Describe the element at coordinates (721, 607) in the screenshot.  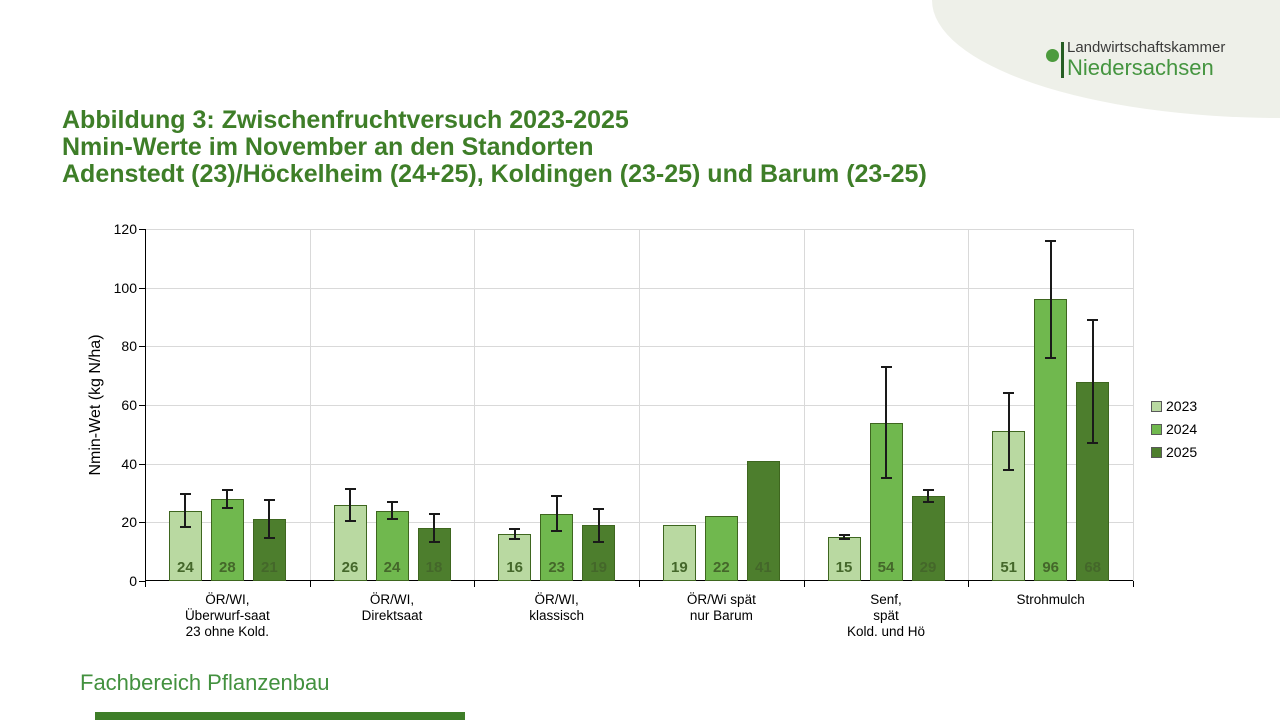
I see `category-label: ÖR/Wi spät nur Barum` at that location.